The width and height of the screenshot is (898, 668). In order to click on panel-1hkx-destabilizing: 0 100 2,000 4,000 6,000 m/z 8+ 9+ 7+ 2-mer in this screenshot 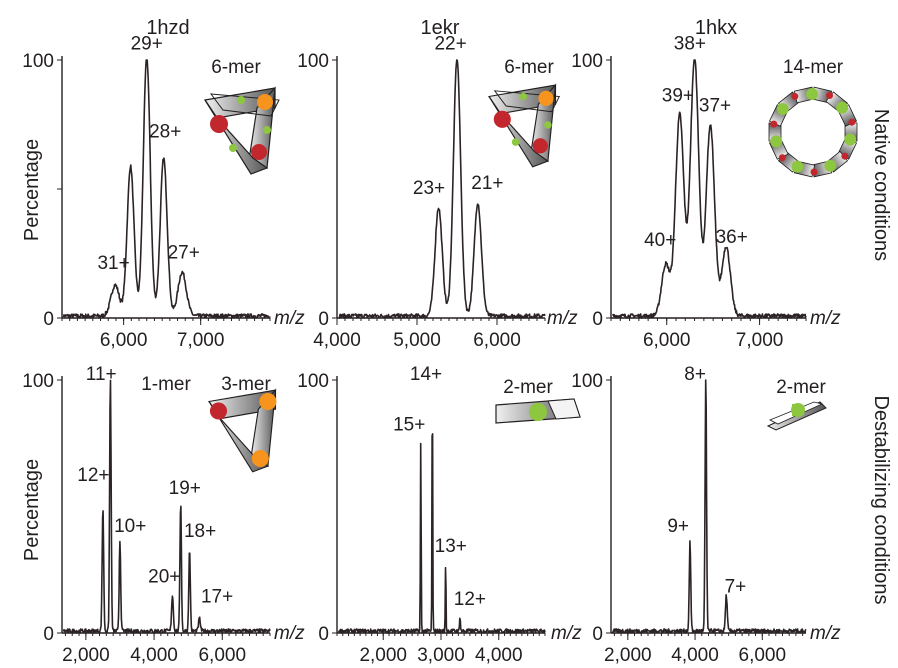, I will do `click(706, 515)`.